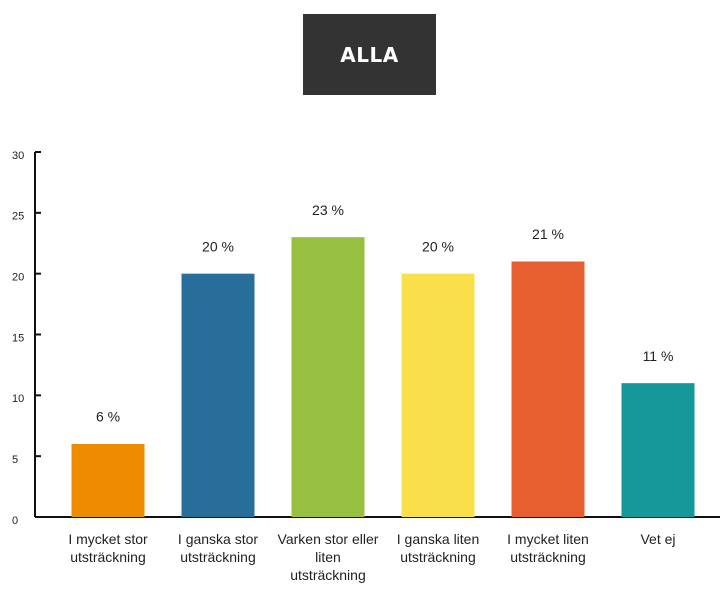  What do you see at coordinates (548, 234) in the screenshot?
I see `data-label: 21 %` at bounding box center [548, 234].